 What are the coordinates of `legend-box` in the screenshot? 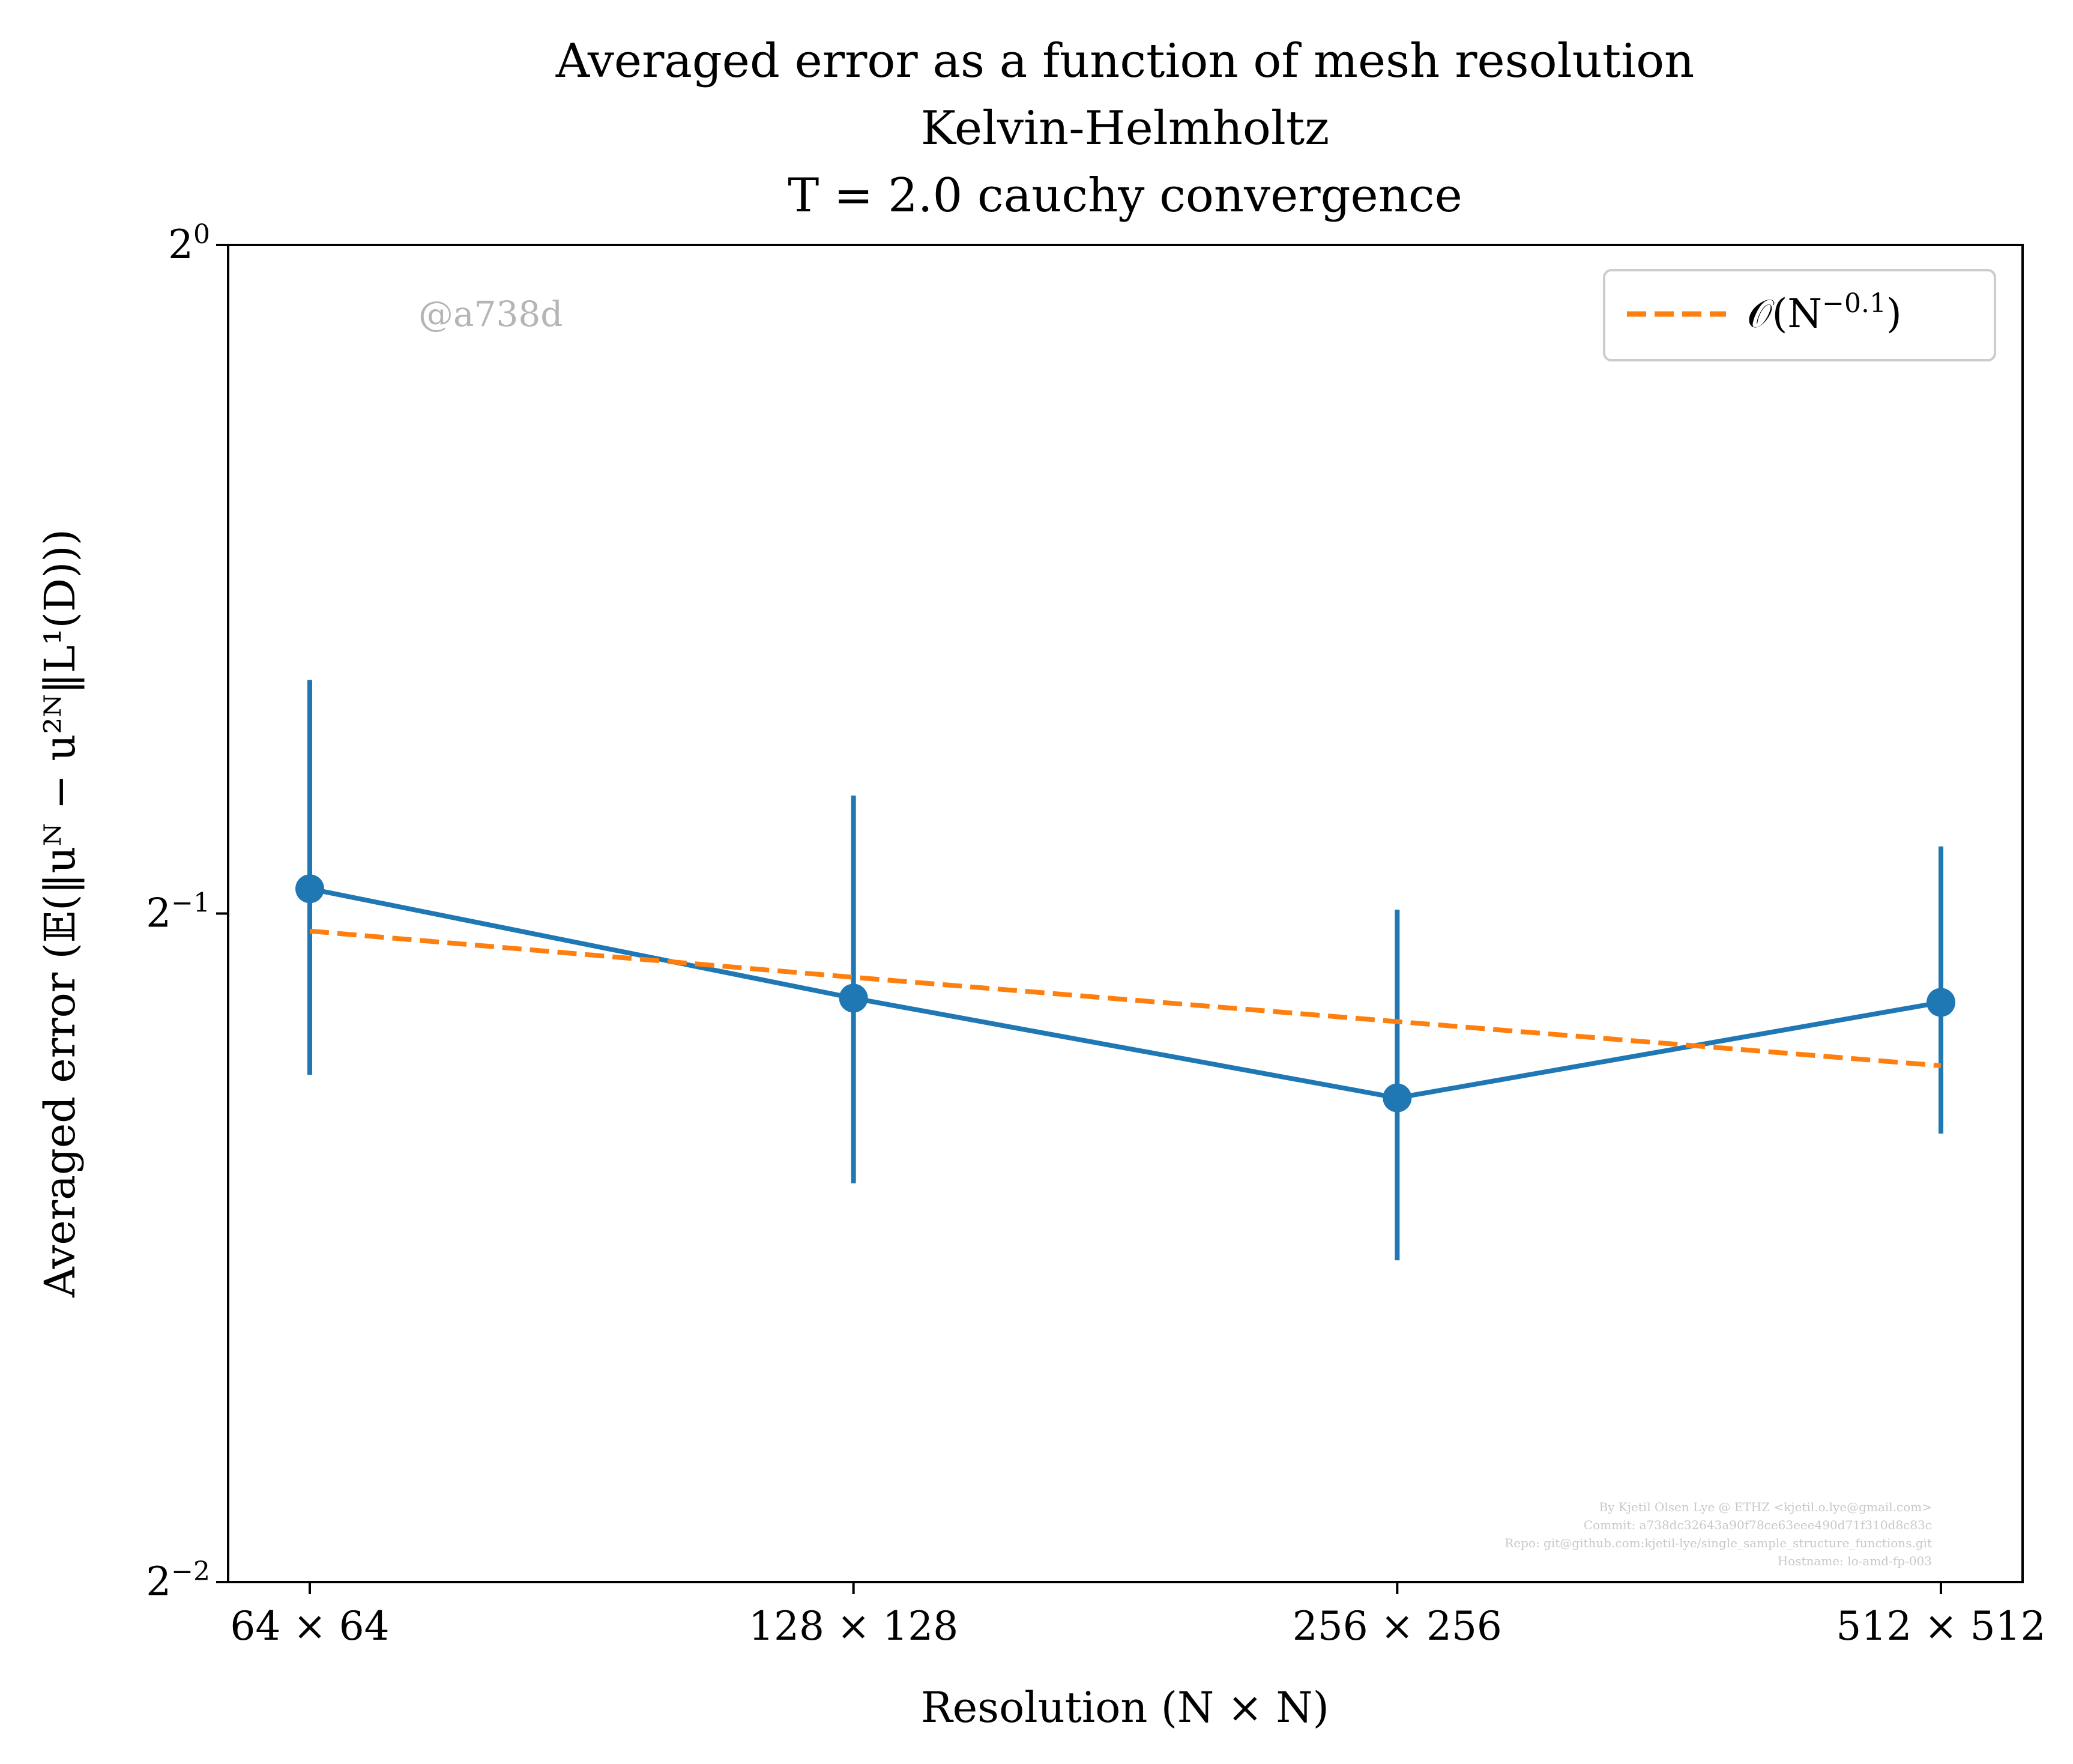 It's located at (1799, 315).